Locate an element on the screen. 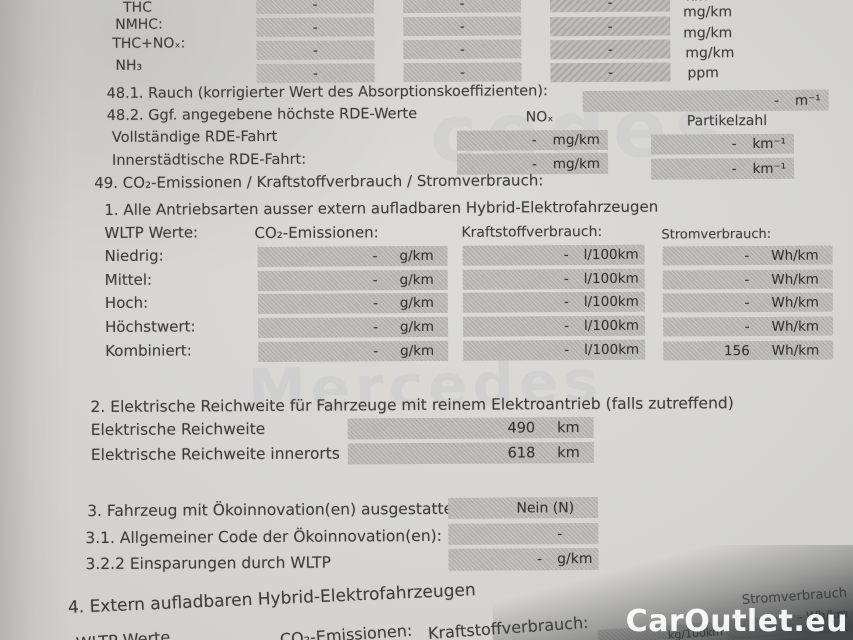 The height and width of the screenshot is (640, 853). value: Nein (N) is located at coordinates (545, 507).